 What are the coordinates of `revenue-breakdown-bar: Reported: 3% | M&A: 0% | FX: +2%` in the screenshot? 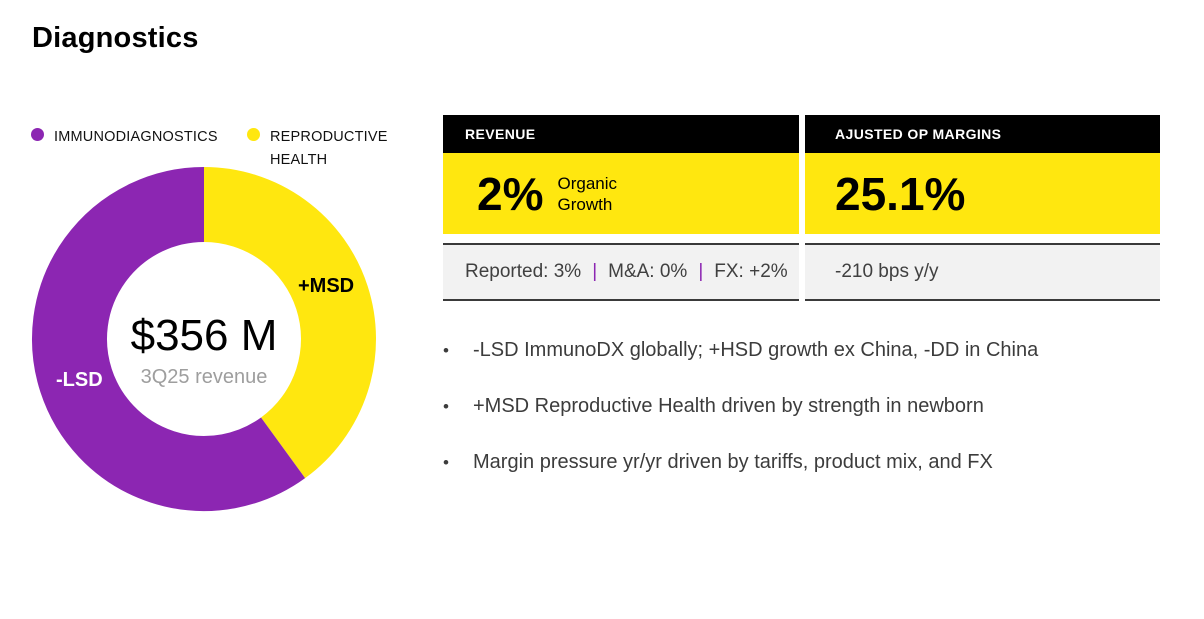 It's located at (621, 272).